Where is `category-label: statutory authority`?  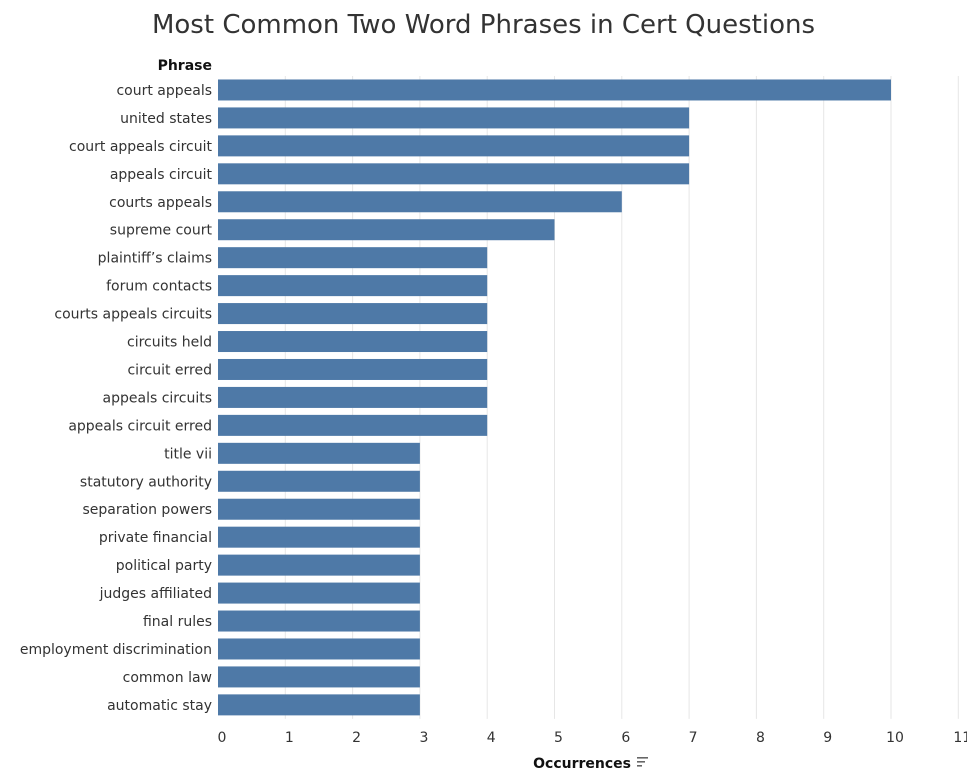 category-label: statutory authority is located at coordinates (146, 482).